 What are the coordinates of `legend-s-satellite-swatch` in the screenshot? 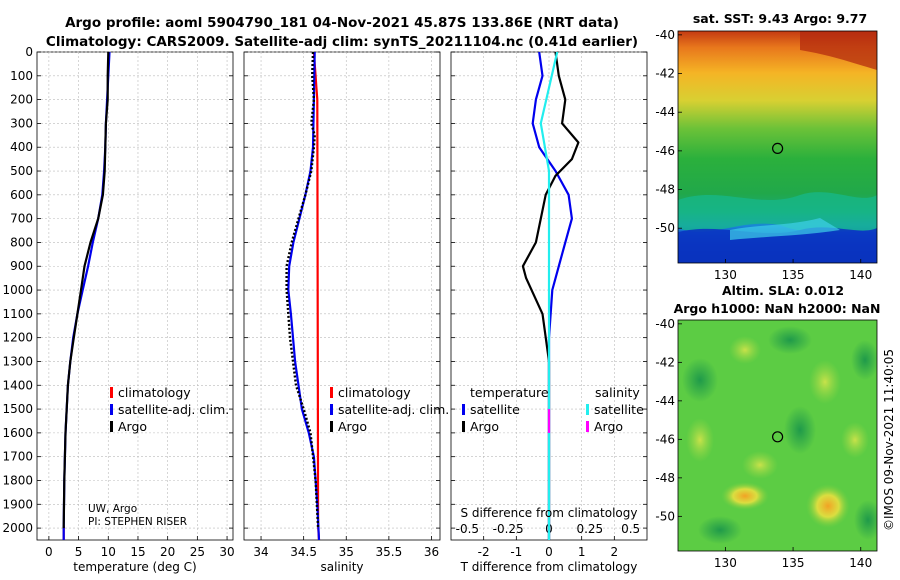 It's located at (587, 409).